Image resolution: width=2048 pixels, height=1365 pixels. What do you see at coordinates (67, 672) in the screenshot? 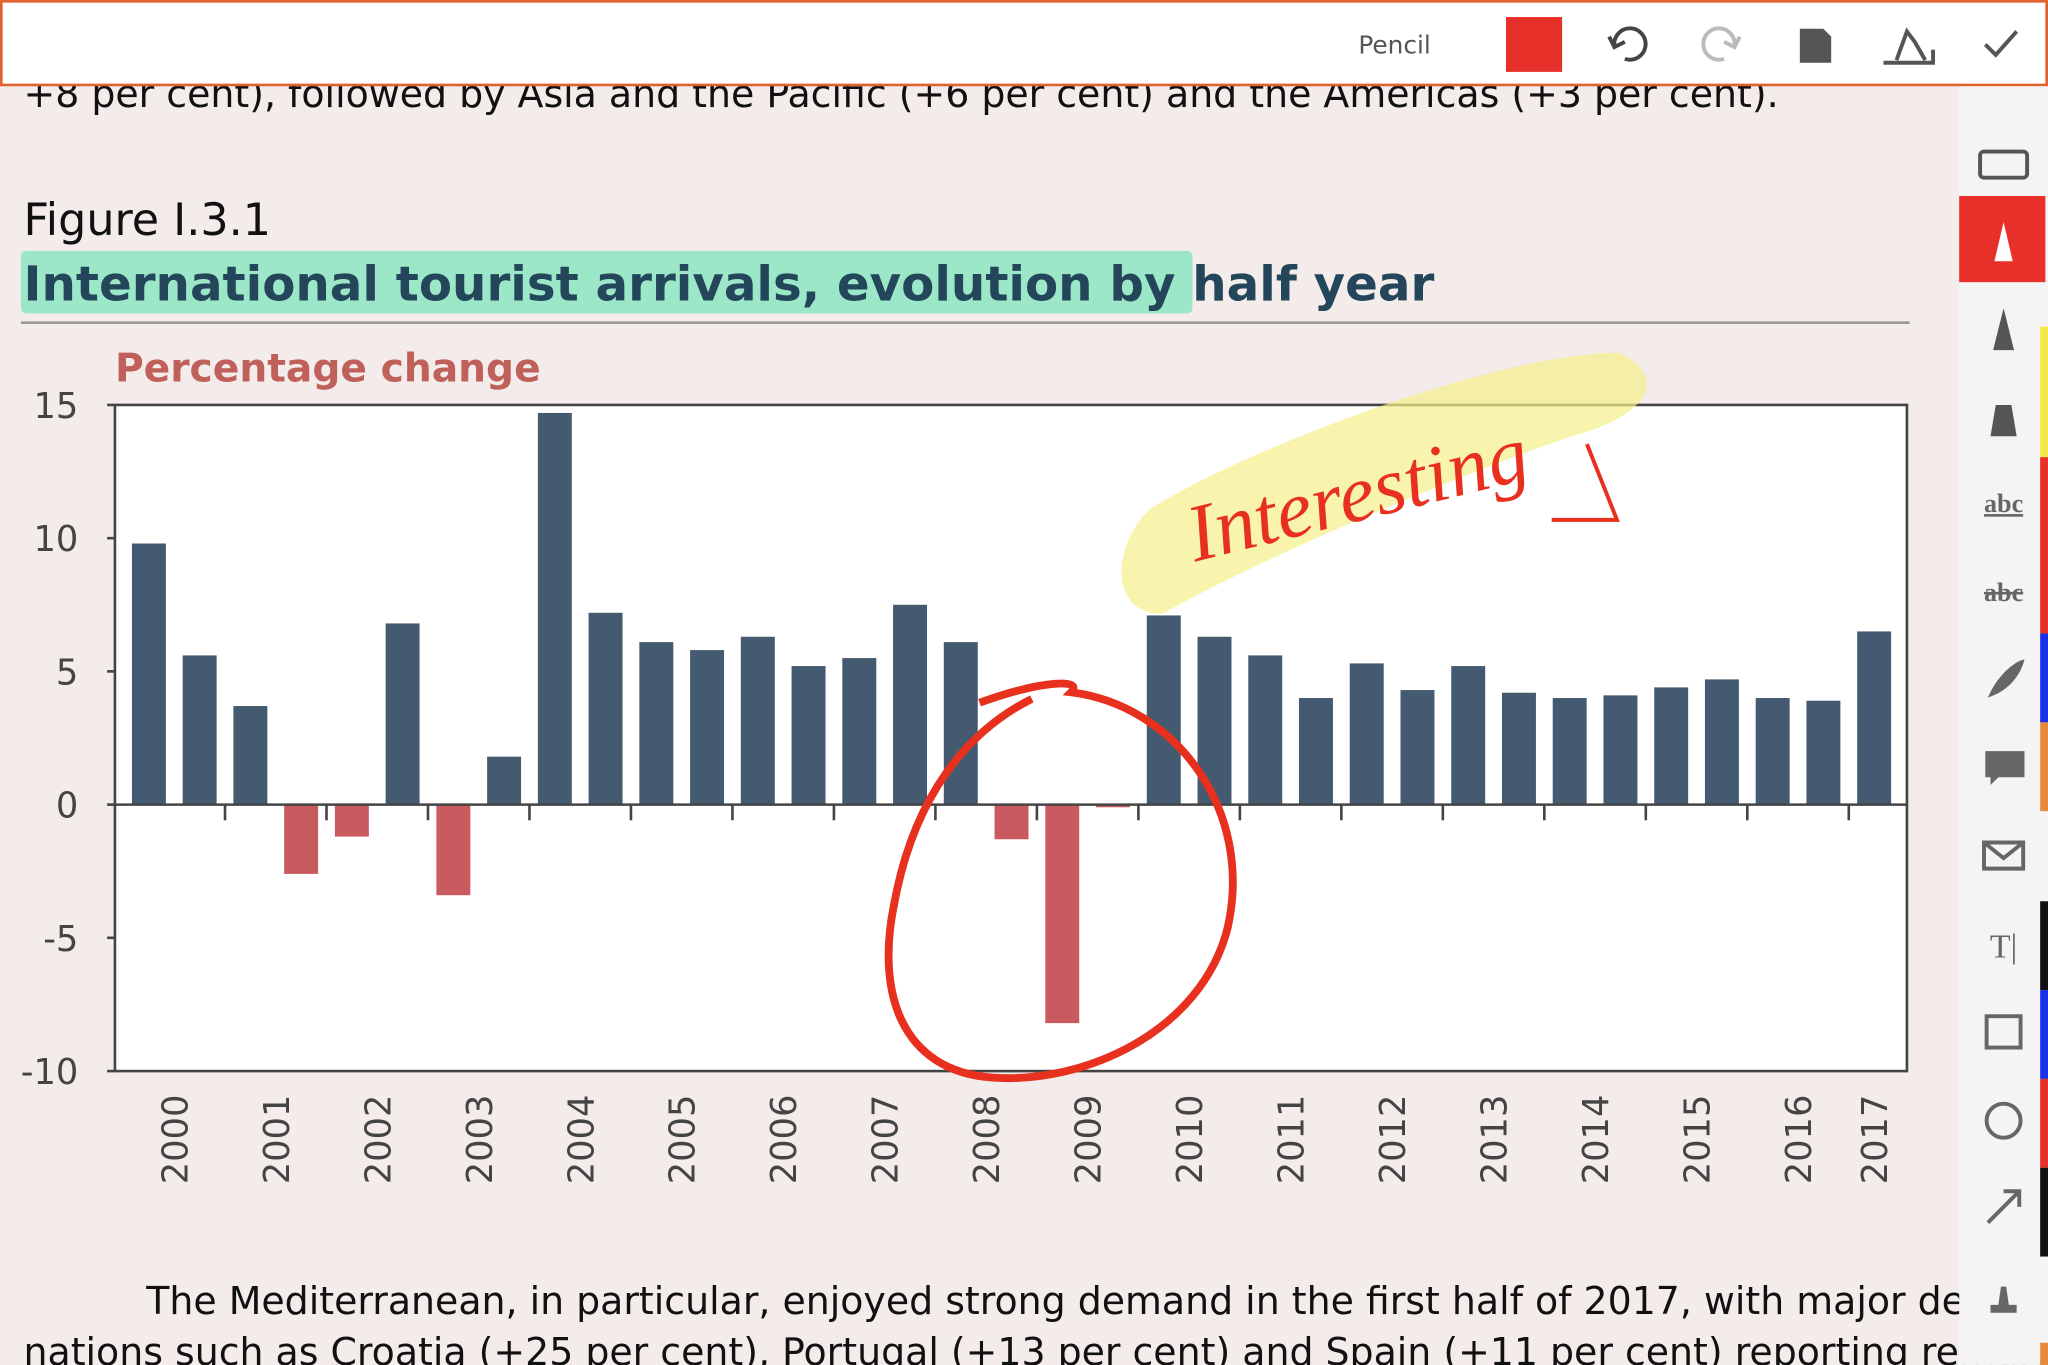
I see `y-tick-label: 5` at bounding box center [67, 672].